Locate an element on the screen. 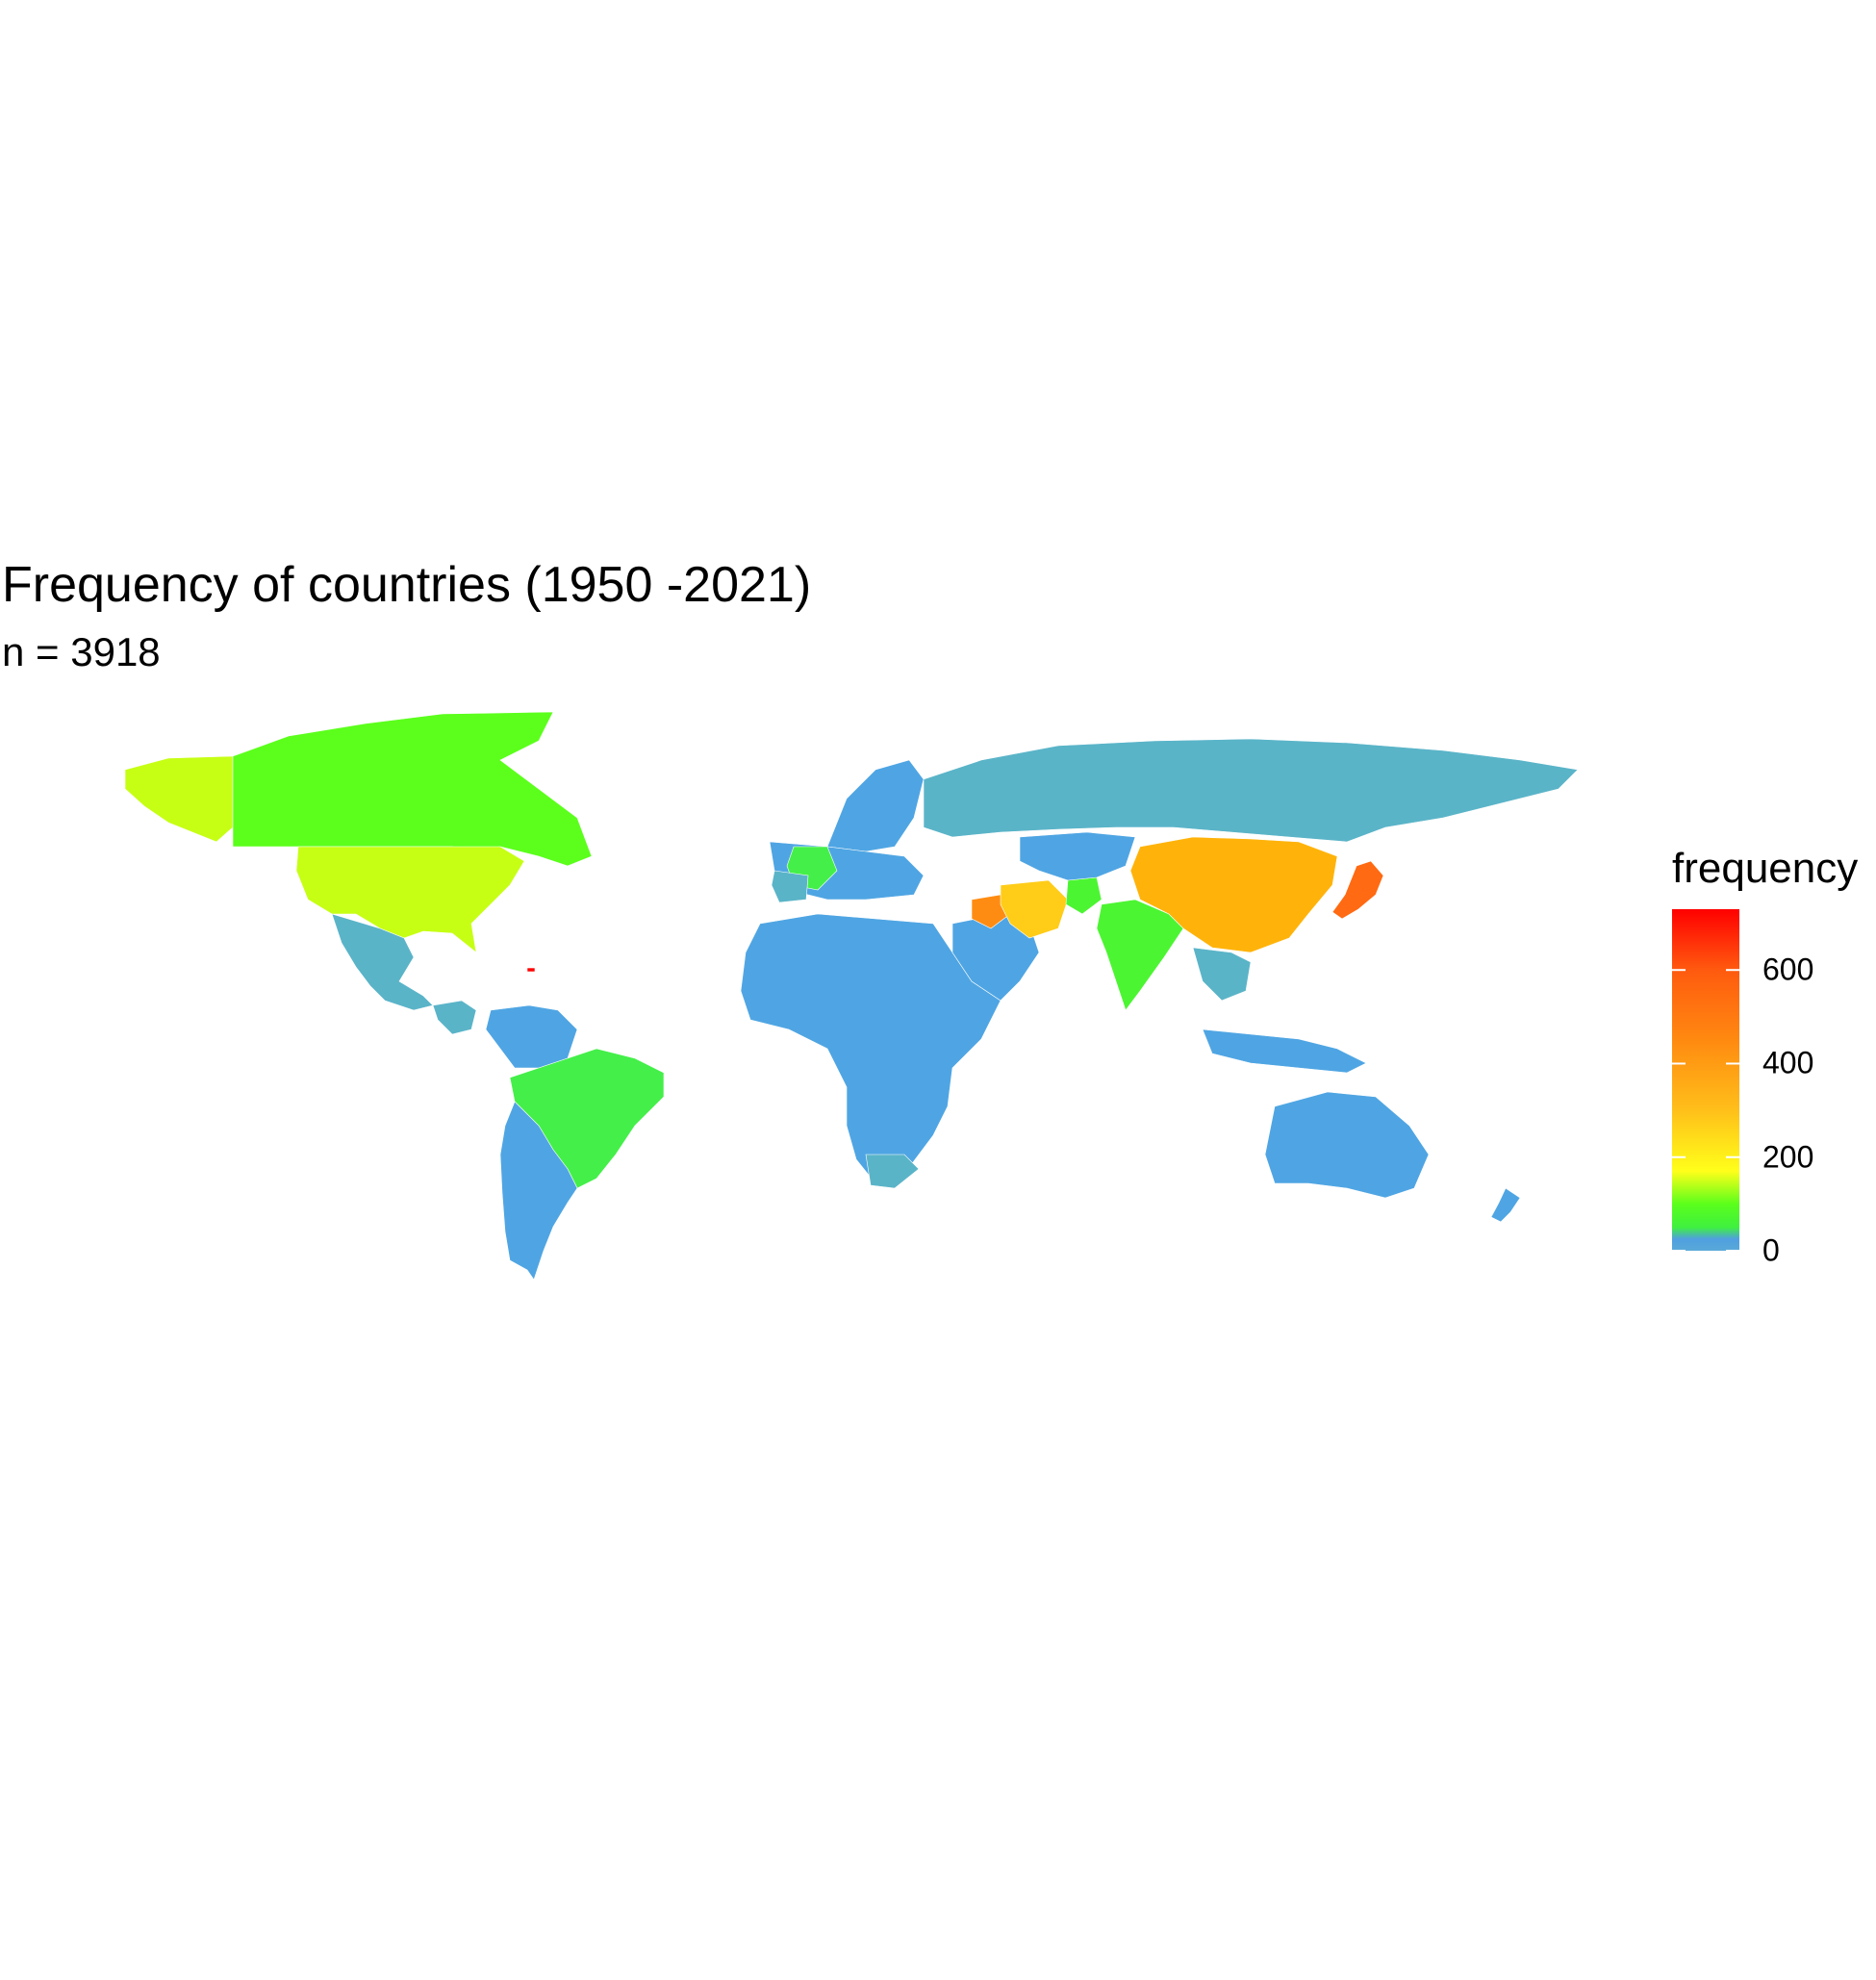  region-alaska is located at coordinates (179, 799).